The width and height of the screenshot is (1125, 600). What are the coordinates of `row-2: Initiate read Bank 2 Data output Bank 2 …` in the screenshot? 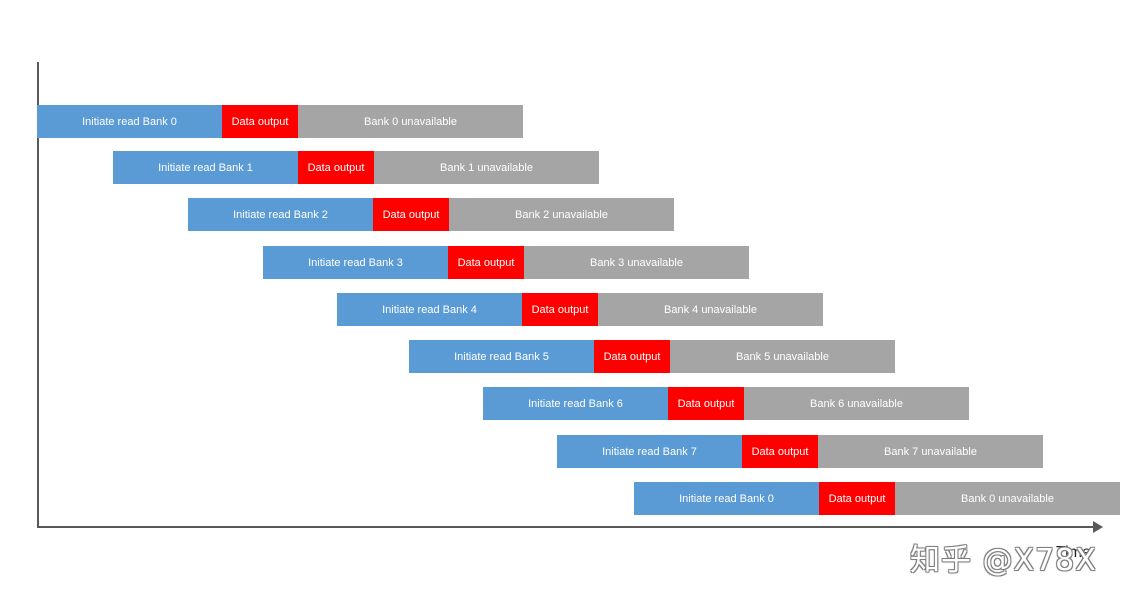 It's located at (431, 214).